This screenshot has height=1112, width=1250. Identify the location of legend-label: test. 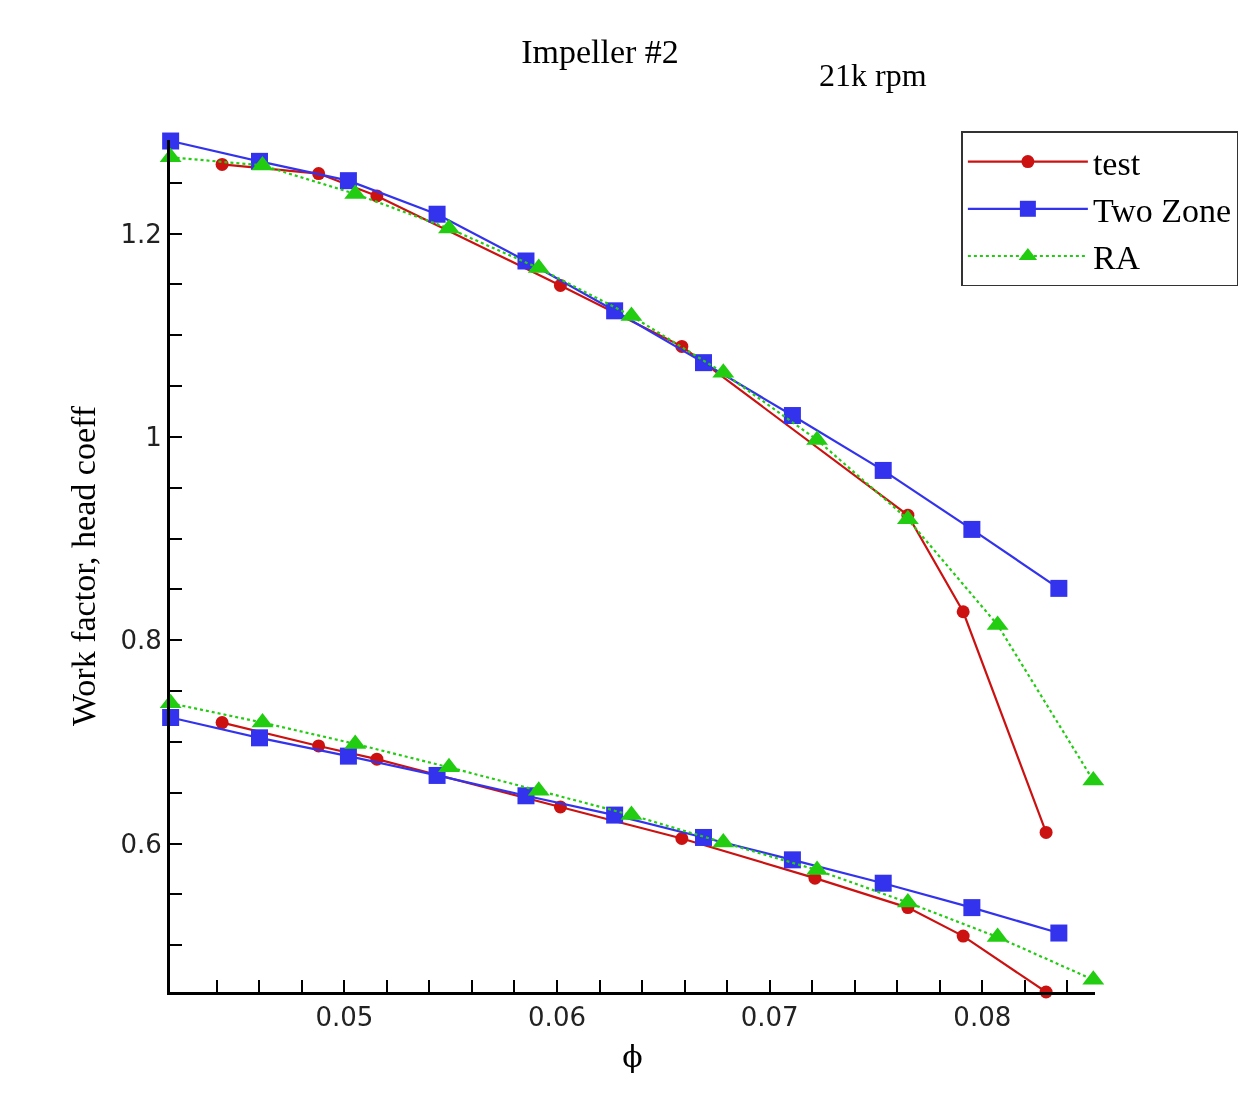
(1116, 163).